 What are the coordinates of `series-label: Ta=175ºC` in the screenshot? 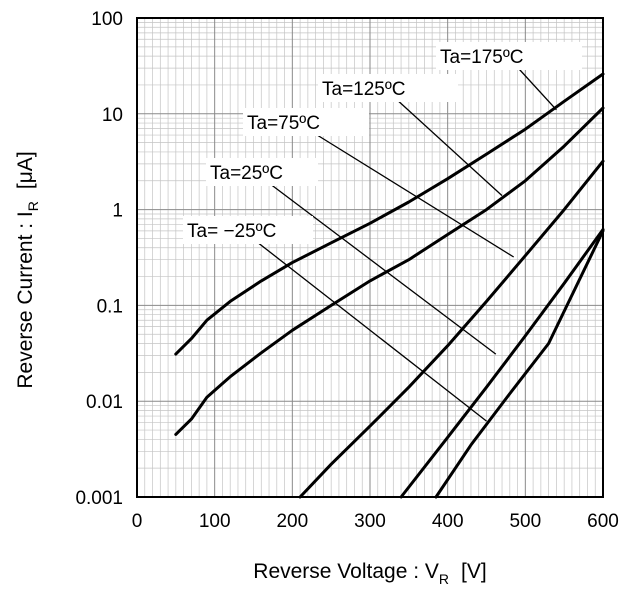 It's located at (482, 57).